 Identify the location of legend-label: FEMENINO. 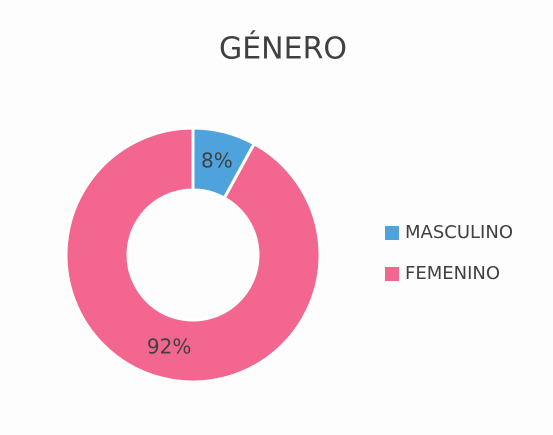
(452, 273).